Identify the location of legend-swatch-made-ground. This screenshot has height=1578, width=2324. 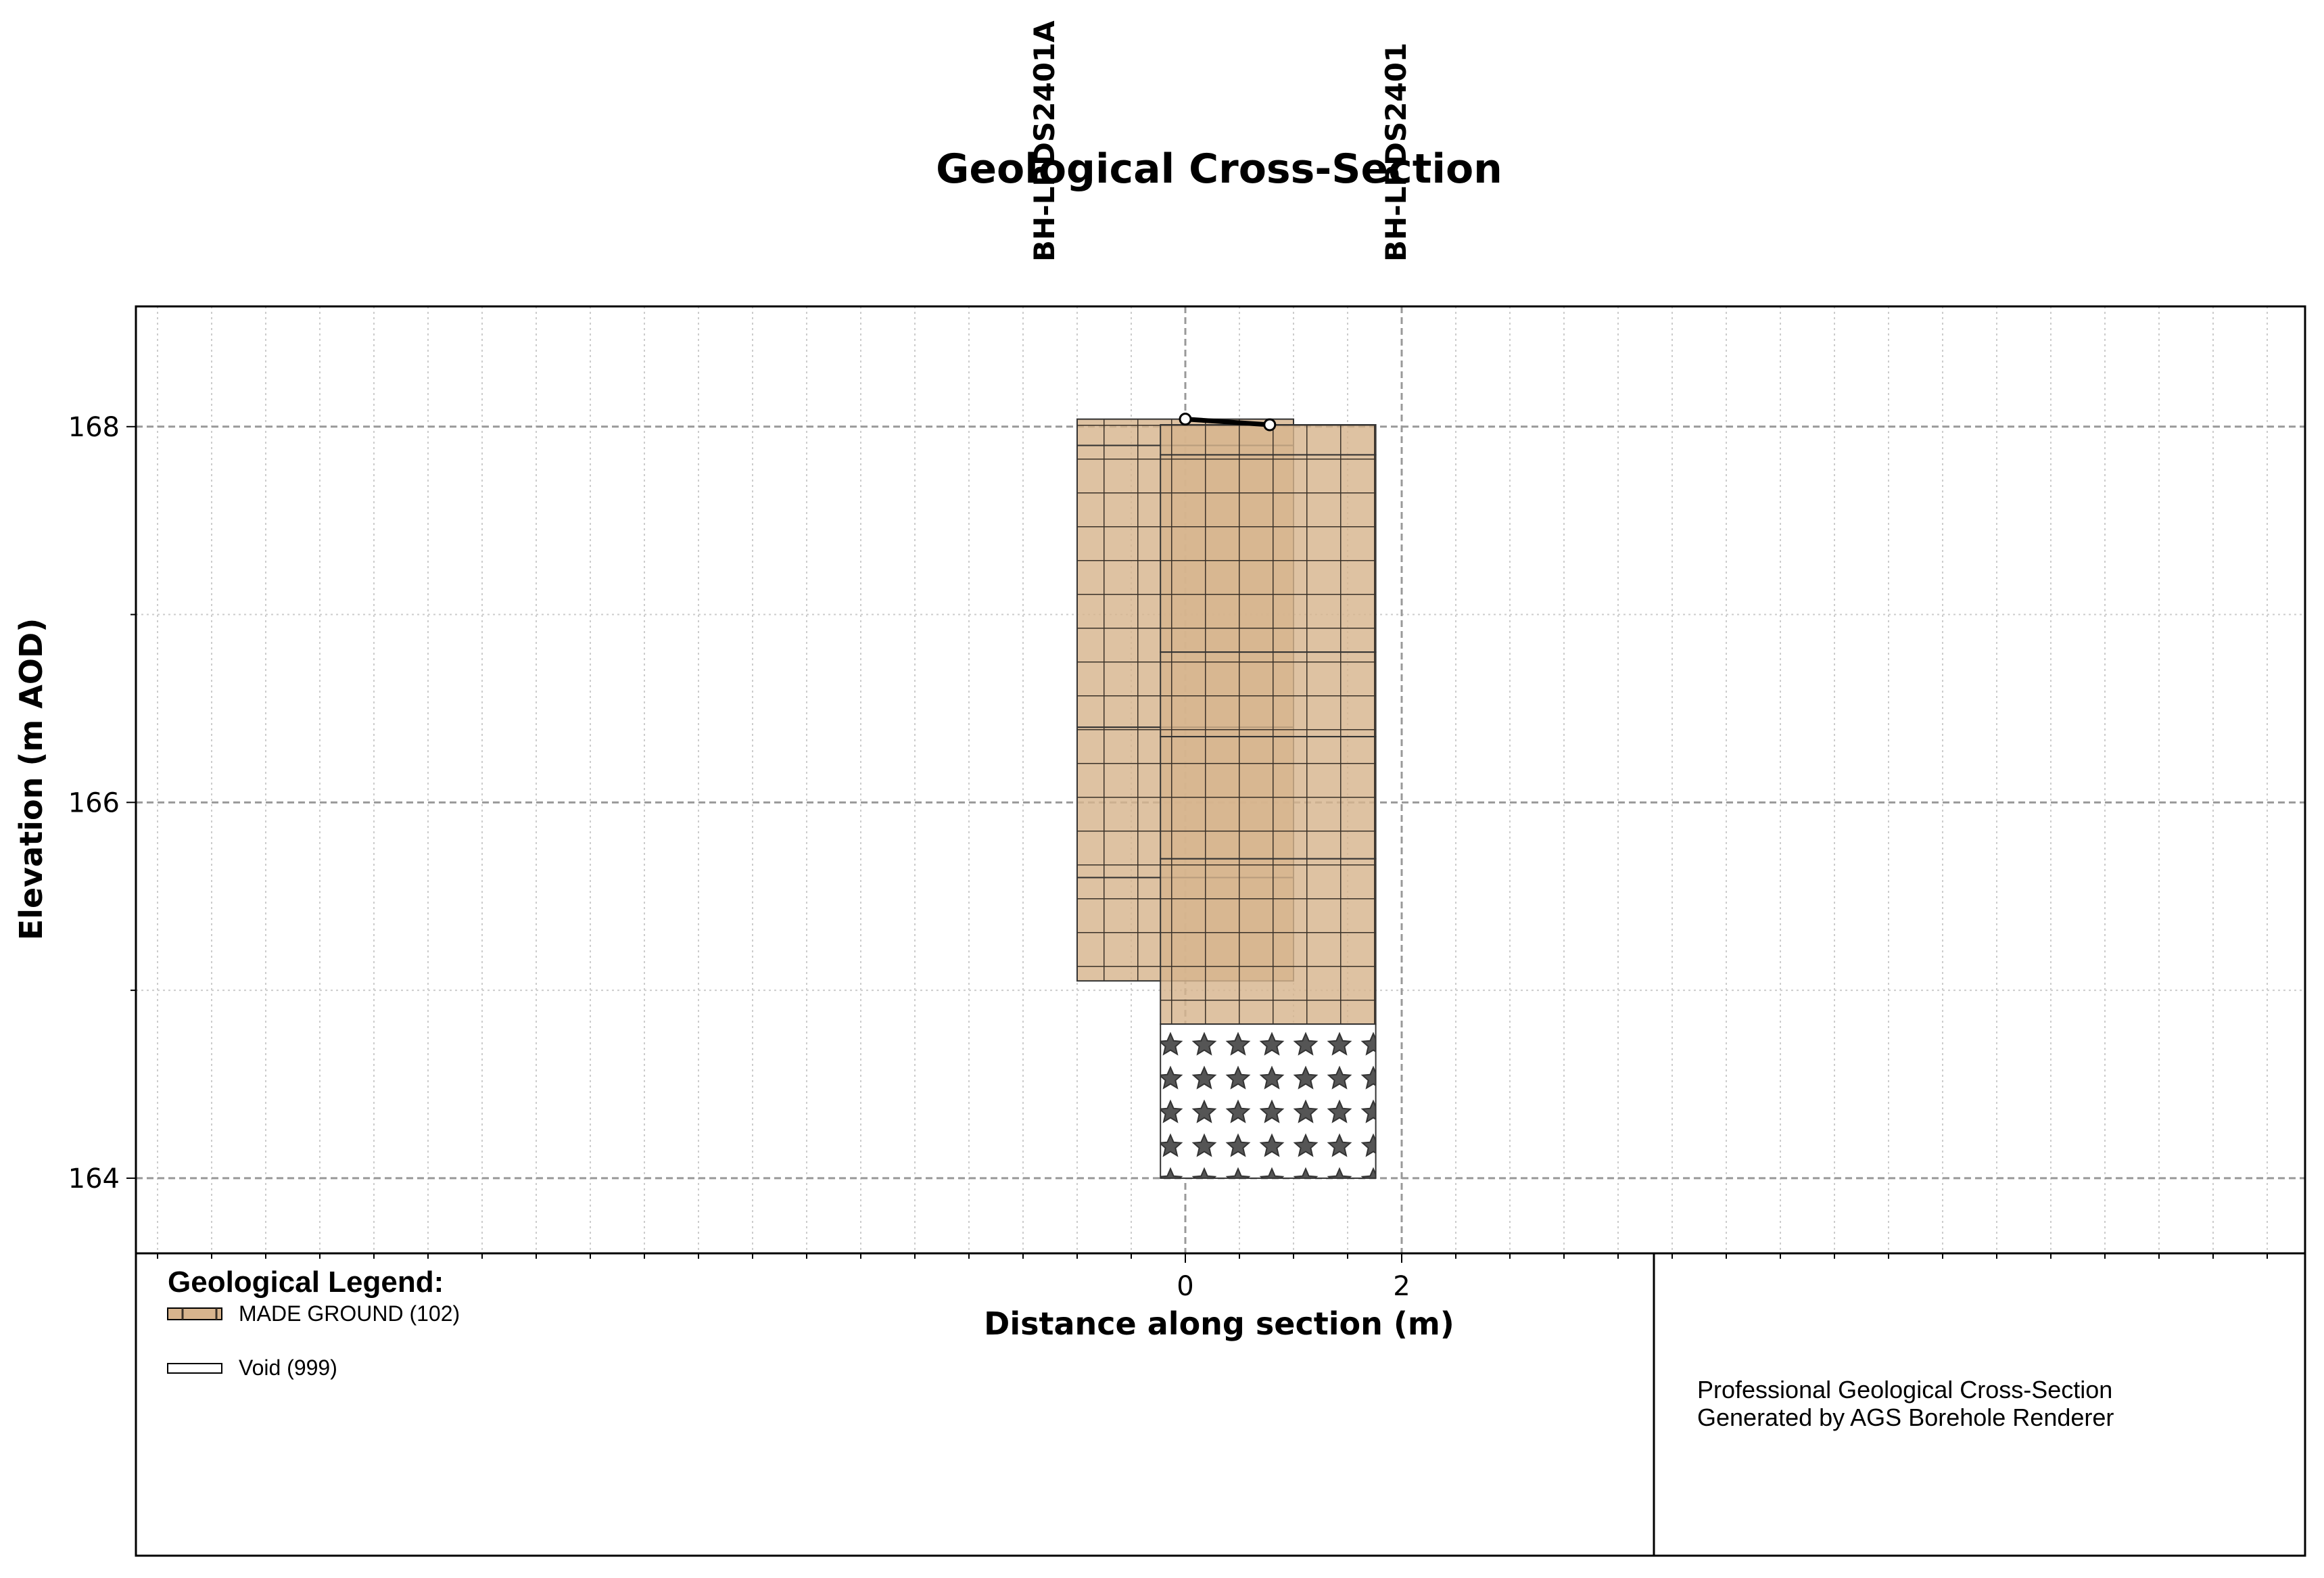
(194, 1314).